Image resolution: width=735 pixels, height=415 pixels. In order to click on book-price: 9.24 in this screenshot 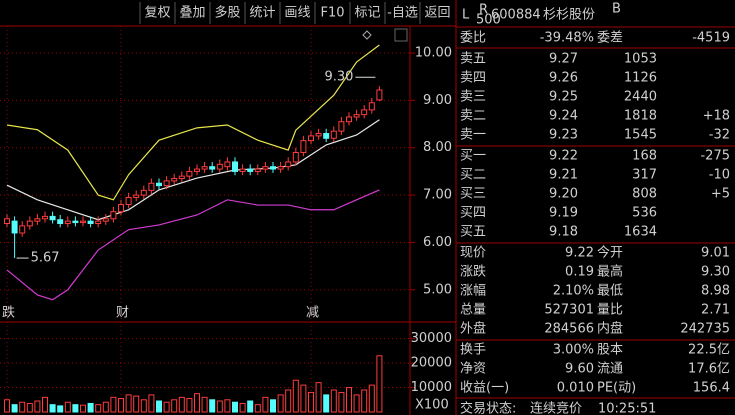, I will do `click(563, 116)`.